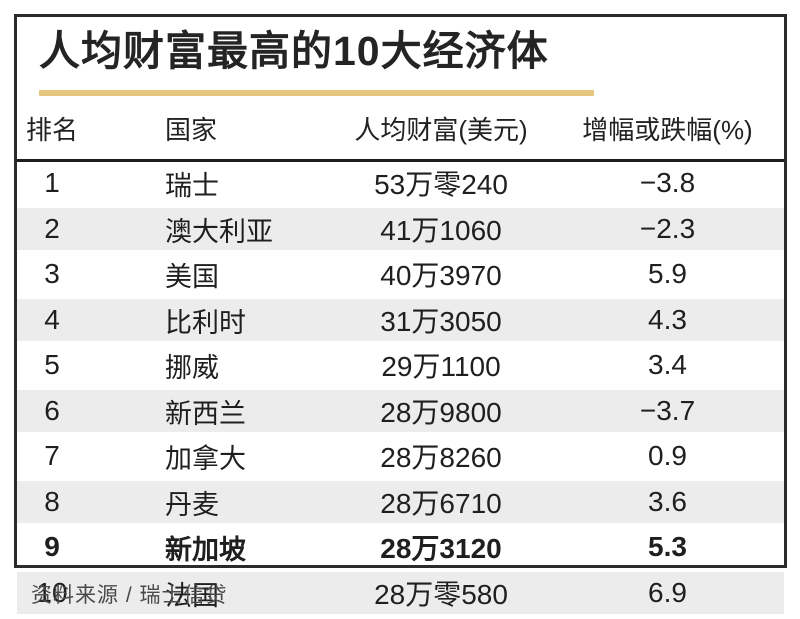  What do you see at coordinates (209, 320) in the screenshot?
I see `country-cell: 比利时` at bounding box center [209, 320].